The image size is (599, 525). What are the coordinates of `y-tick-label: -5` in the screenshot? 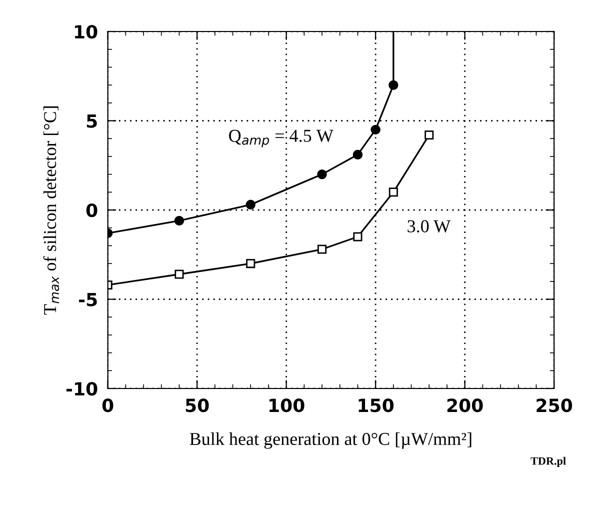 It's located at (88, 299).